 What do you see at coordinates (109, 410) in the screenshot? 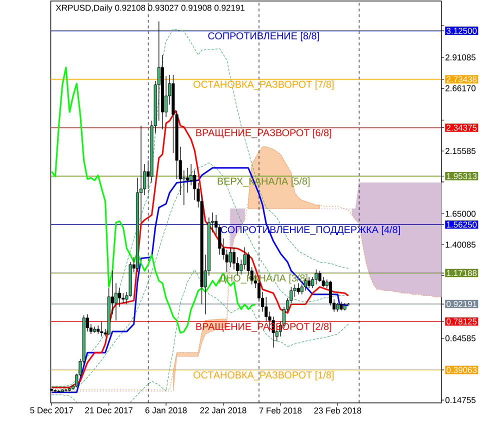
I see `x-tick-label: 21 Dec 2017` at bounding box center [109, 410].